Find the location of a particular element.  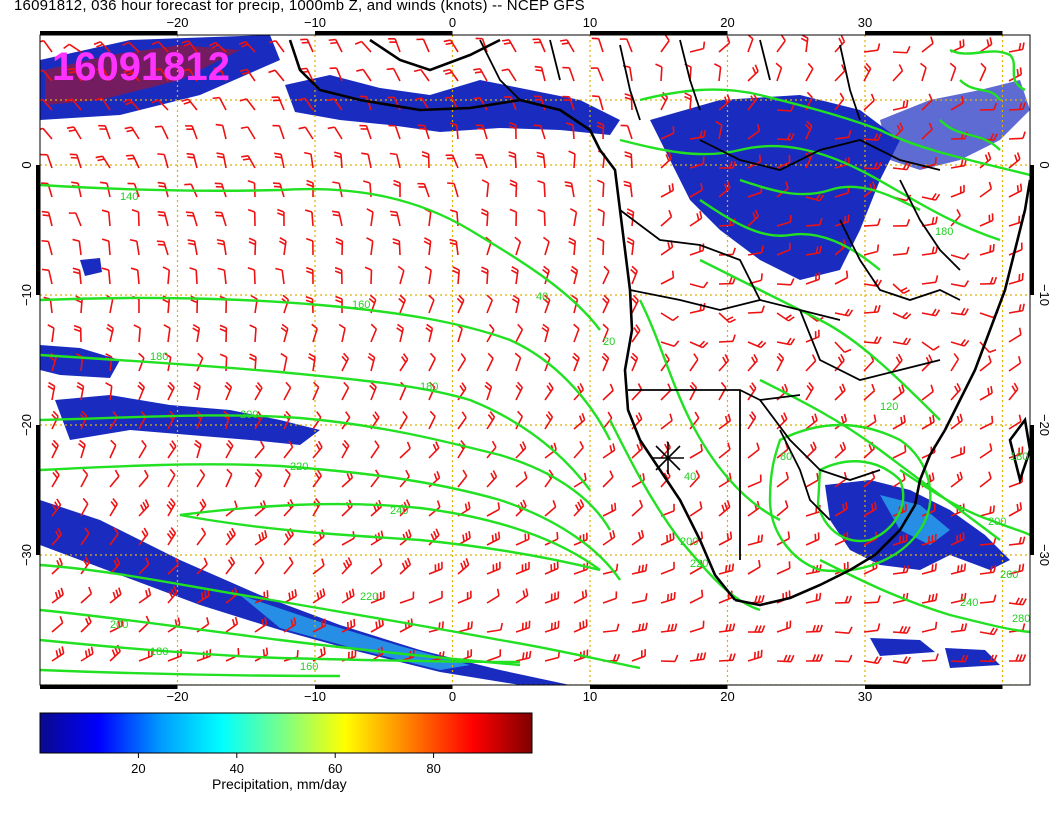

contour-label: 180 is located at coordinates (1019, 457).